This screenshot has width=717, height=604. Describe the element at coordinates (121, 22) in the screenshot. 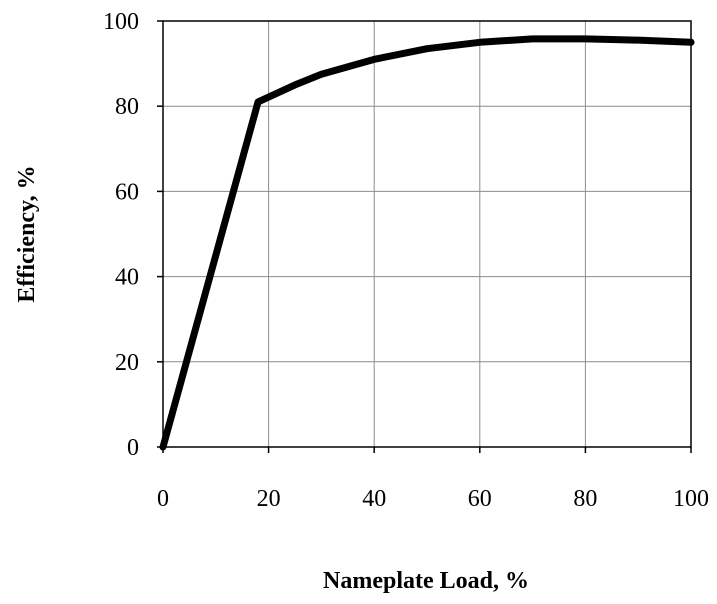

I see `y-tick-label: 100` at that location.